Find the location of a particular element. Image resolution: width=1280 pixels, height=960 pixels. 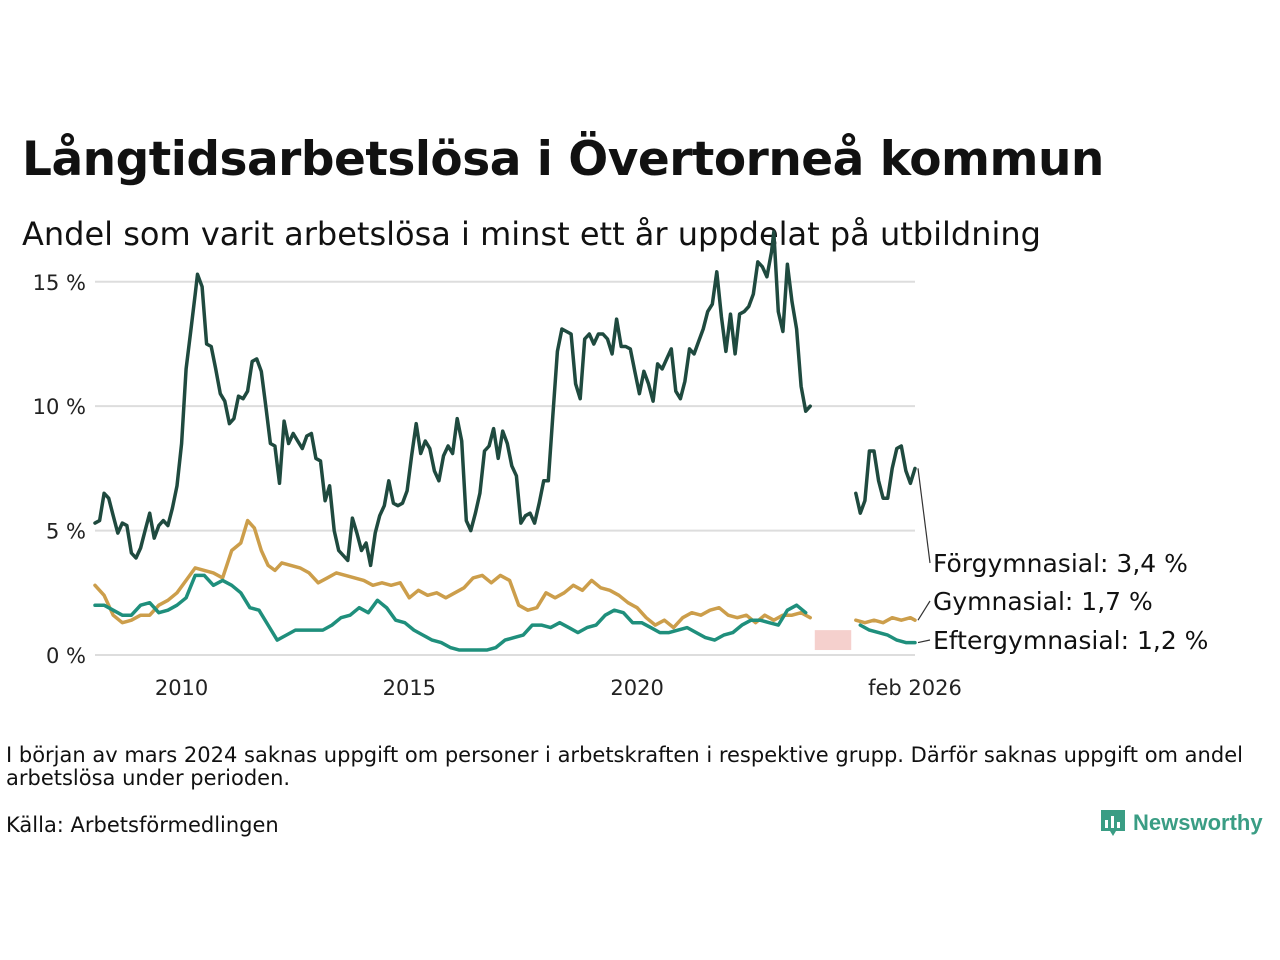

end-label-gymnasial: Gymnasial: 1,7 % is located at coordinates (1043, 601).